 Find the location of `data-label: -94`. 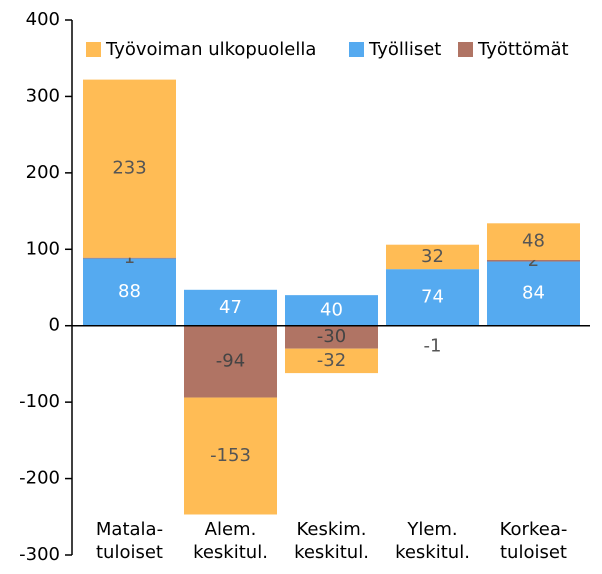

data-label: -94 is located at coordinates (230, 361).